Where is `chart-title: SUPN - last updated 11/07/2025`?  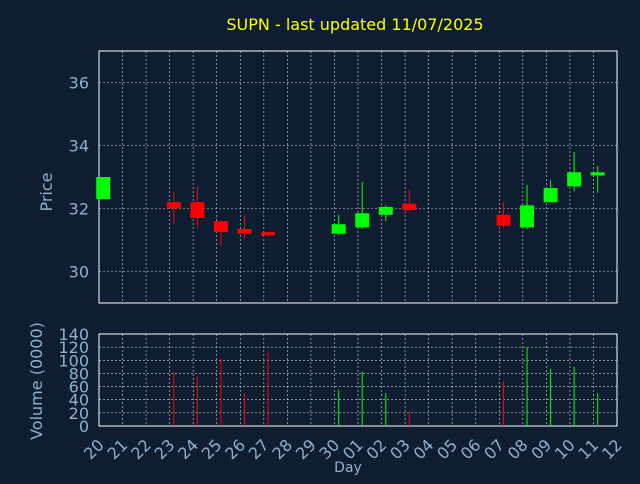
chart-title: SUPN - last updated 11/07/2025 is located at coordinates (354, 24).